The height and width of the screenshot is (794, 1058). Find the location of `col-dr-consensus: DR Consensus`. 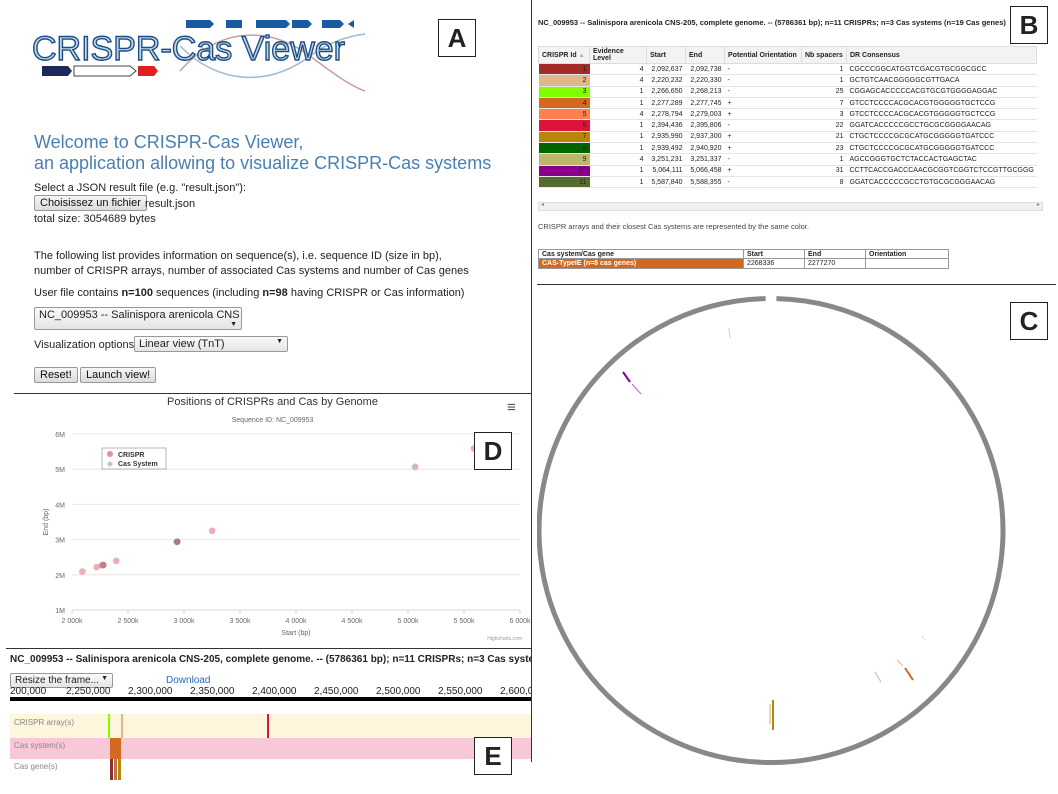

col-dr-consensus: DR Consensus is located at coordinates (941, 55).